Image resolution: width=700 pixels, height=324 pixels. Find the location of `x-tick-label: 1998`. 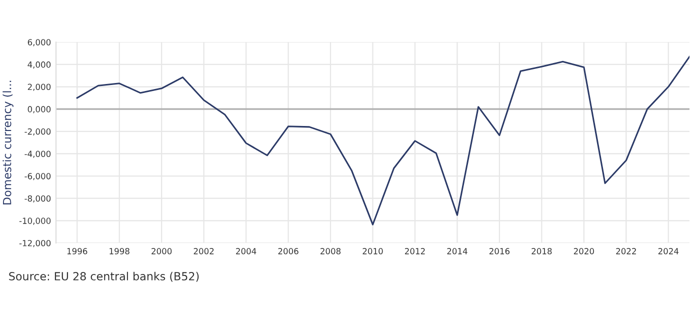

x-tick-label: 1998 is located at coordinates (120, 251).